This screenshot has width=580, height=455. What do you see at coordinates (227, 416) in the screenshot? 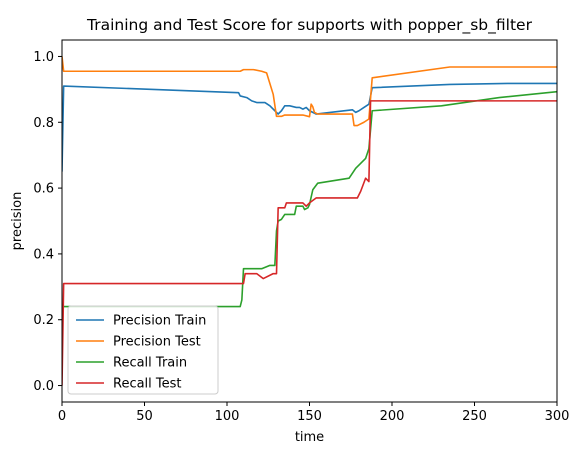
I see `x-tick-label: 100` at bounding box center [227, 416].